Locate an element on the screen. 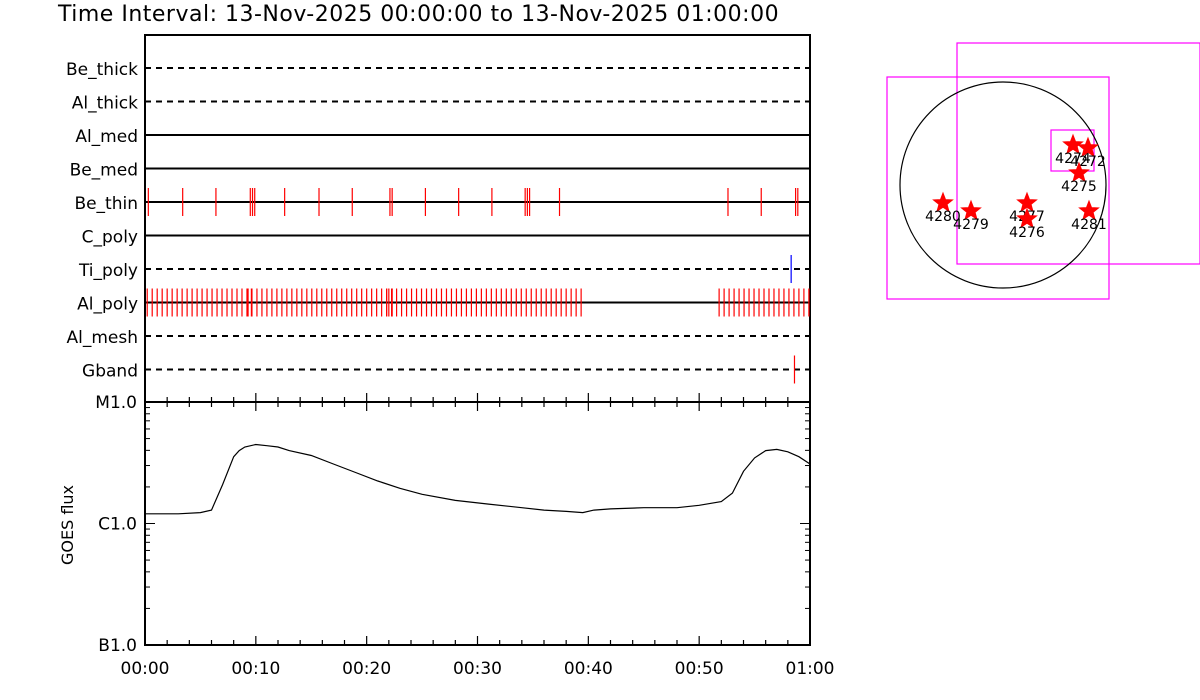  x-tick-label: 01:00 is located at coordinates (810, 669).